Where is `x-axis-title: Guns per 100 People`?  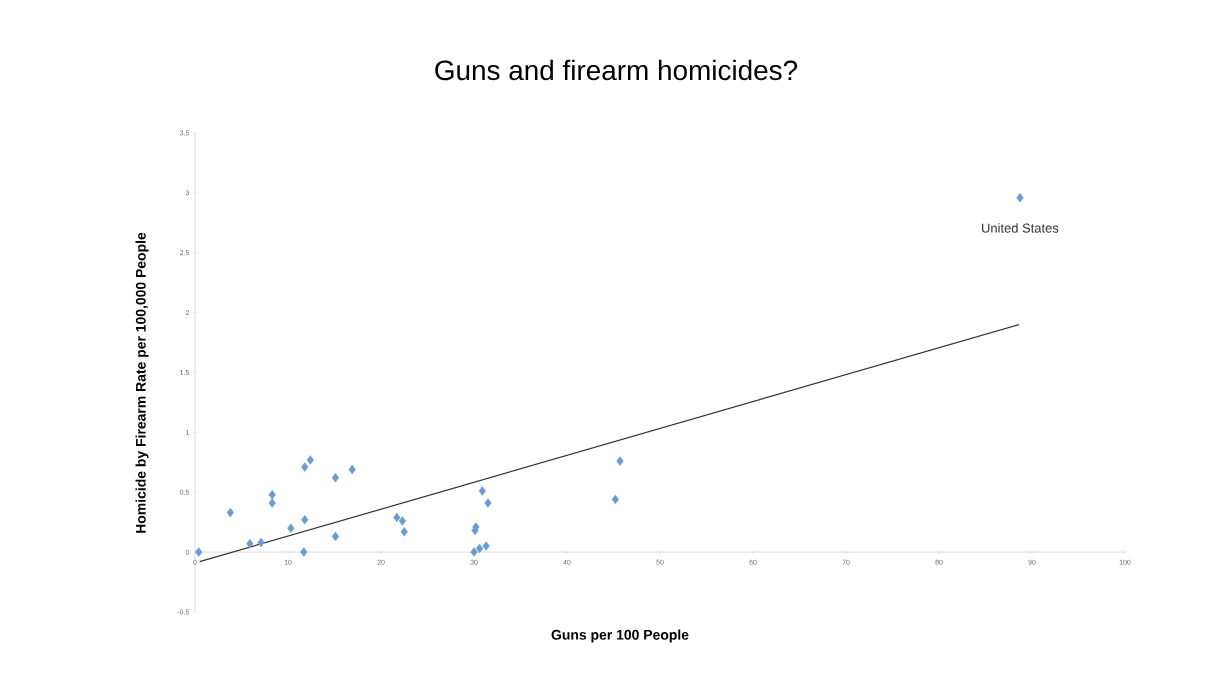
x-axis-title: Guns per 100 People is located at coordinates (620, 636).